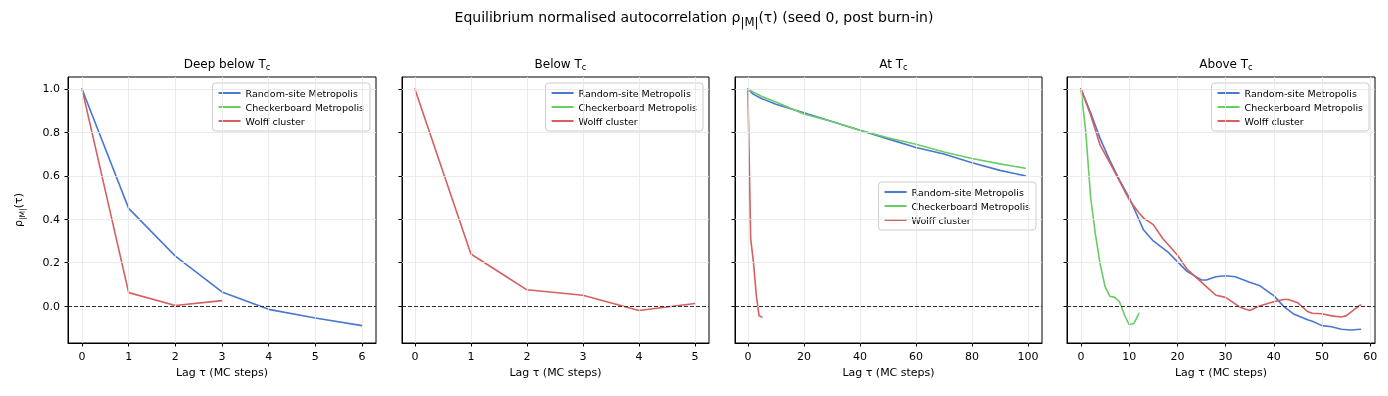 This screenshot has height=396, width=1388. I want to click on text: Equilibrium normalised autocorrelation ρ$_{|M|}$(τ) (seed 0, post burn-in), so click(694, 19).